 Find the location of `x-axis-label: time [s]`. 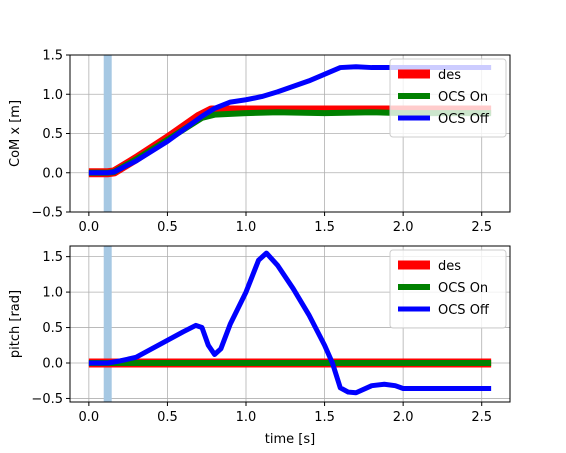

x-axis-label: time [s] is located at coordinates (290, 439).